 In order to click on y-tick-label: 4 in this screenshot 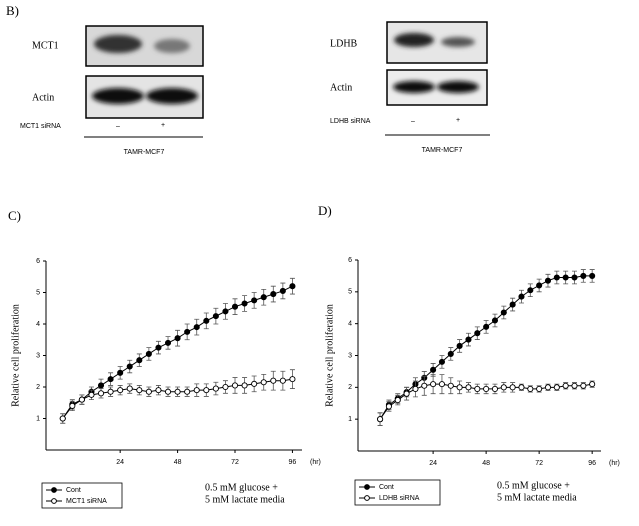, I will do `click(38, 324)`.